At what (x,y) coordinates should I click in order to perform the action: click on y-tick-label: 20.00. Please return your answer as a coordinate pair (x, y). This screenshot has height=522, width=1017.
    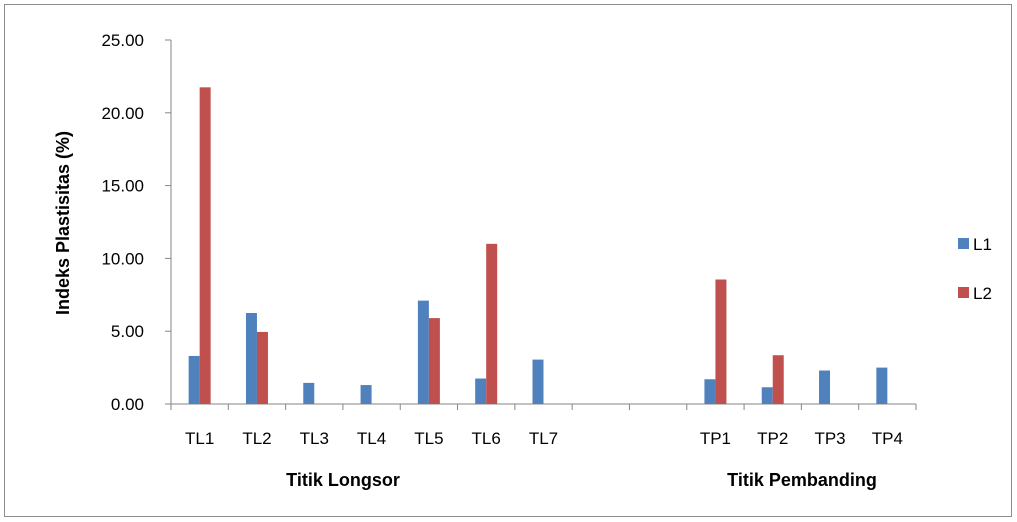
    Looking at the image, I should click on (122, 113).